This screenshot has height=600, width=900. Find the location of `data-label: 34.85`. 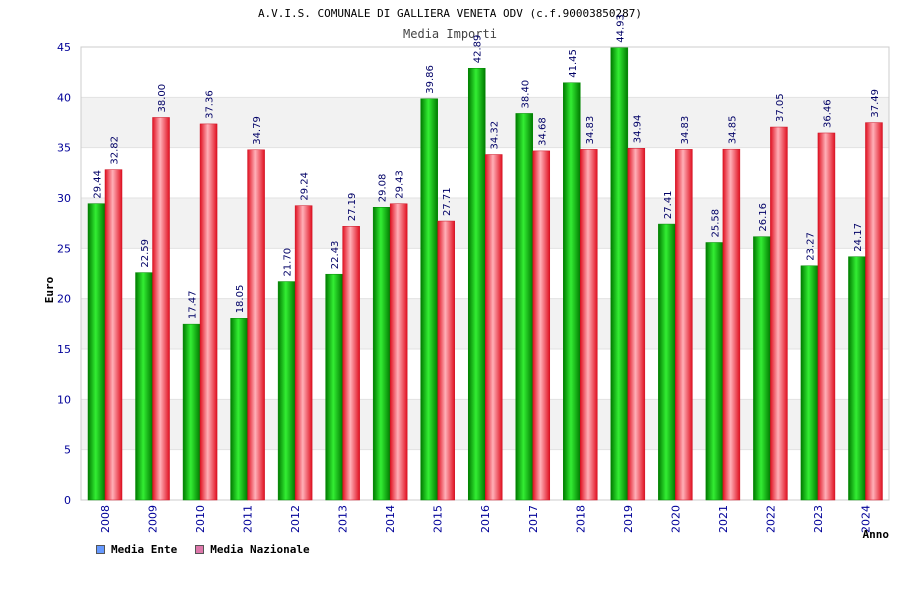

data-label: 34.85 is located at coordinates (732, 130).